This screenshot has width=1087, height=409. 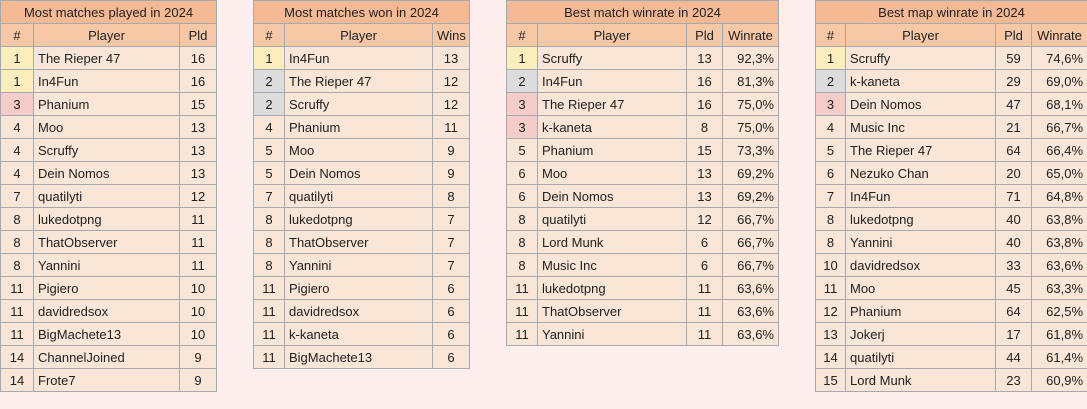 What do you see at coordinates (361, 12) in the screenshot?
I see `table-title: Most matches won in 2024` at bounding box center [361, 12].